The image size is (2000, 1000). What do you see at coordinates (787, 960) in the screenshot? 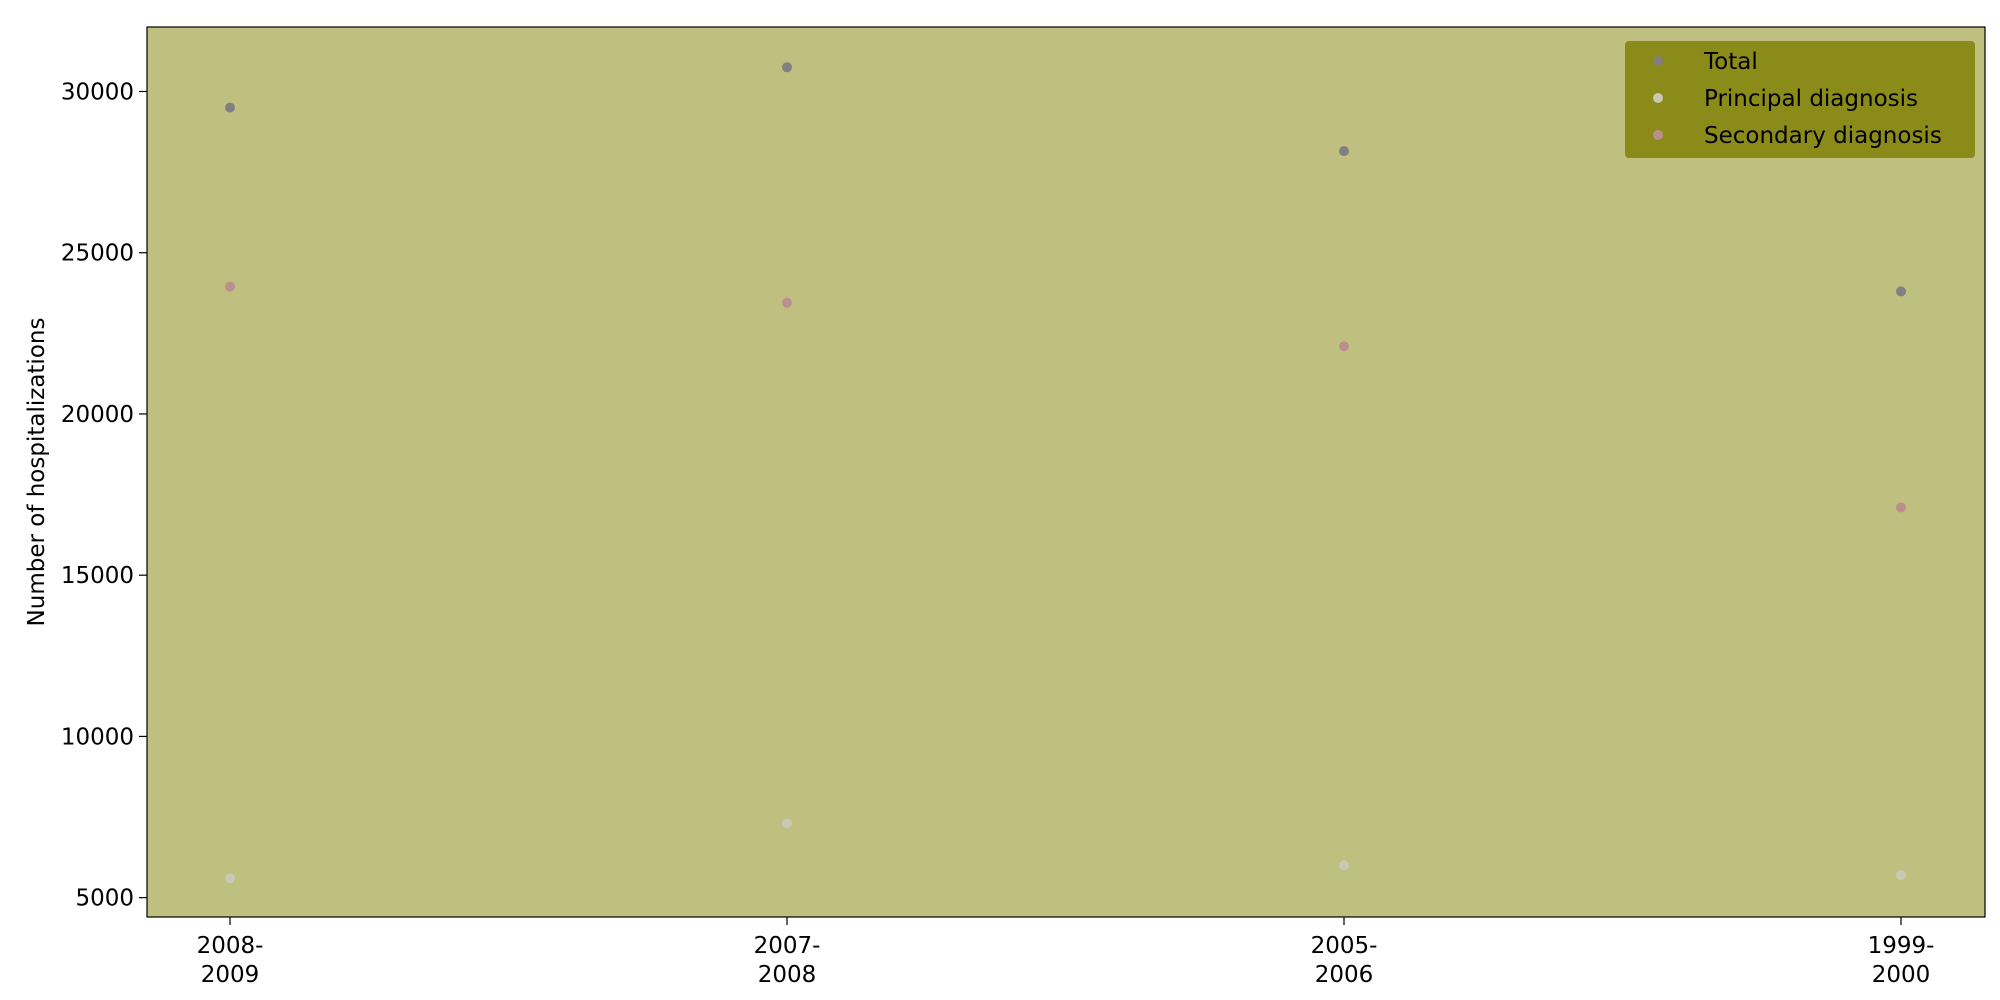
I see `x-tick-label: 2007-2008` at bounding box center [787, 960].